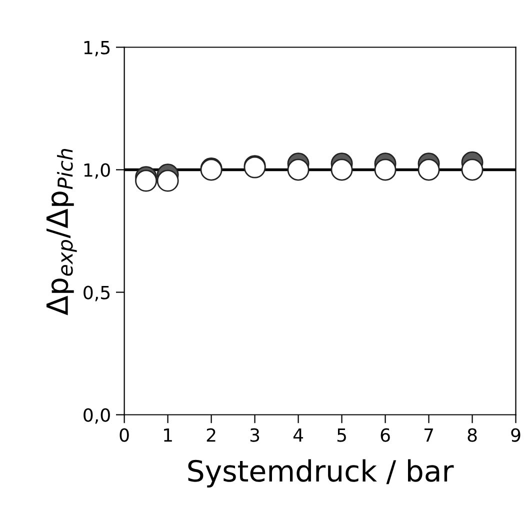  Describe the element at coordinates (168, 435) in the screenshot. I see `x-tick-label: 1` at that location.